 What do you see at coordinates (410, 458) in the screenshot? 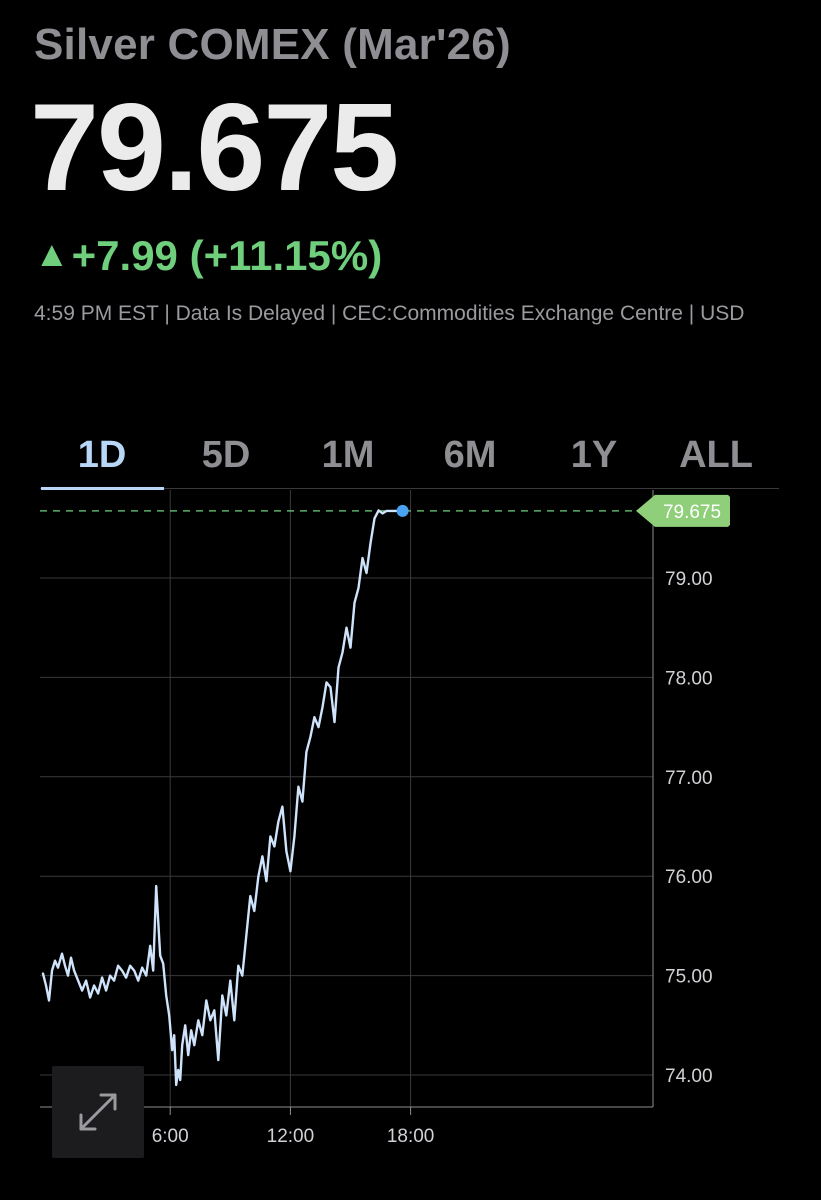
I see `timeframe-tabs: 1D 5D 1M 6M 1Y ALL` at bounding box center [410, 458].